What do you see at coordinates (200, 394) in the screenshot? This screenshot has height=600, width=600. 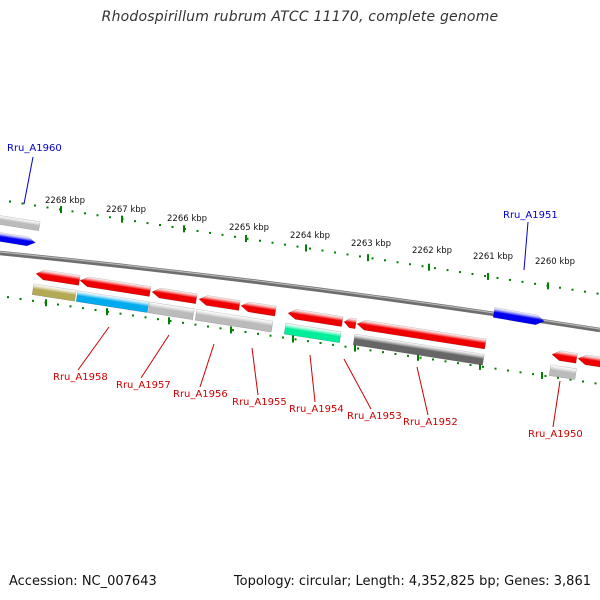 I see `gene-label: Rru_A1956` at bounding box center [200, 394].